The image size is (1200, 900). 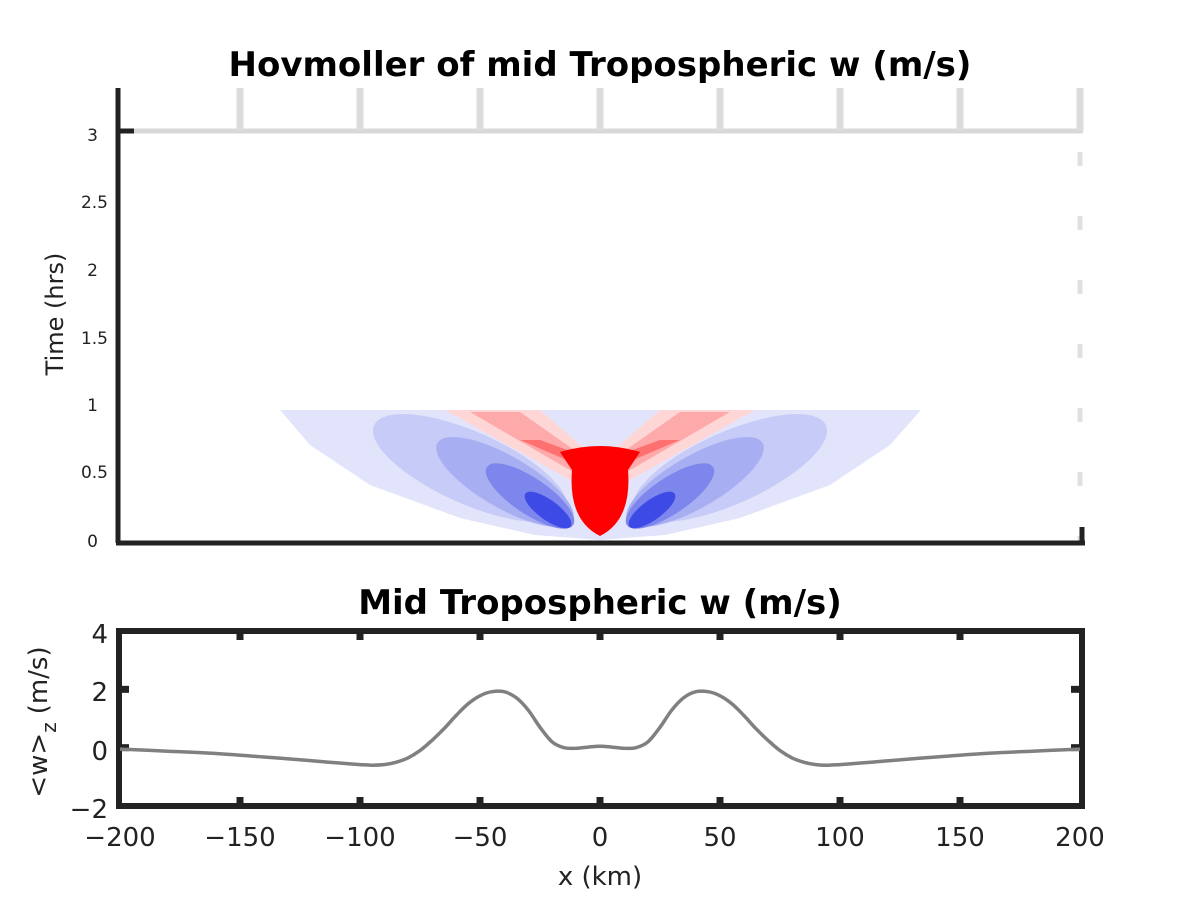 I want to click on line-xtick-label: 0, so click(x=600, y=838).